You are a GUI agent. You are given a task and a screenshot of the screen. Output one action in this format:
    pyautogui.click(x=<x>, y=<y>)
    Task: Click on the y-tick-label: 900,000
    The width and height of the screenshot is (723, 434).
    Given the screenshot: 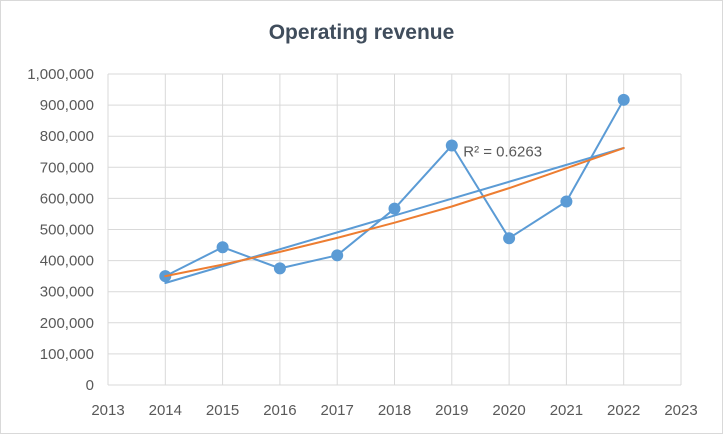 What is the action you would take?
    pyautogui.click(x=67, y=105)
    